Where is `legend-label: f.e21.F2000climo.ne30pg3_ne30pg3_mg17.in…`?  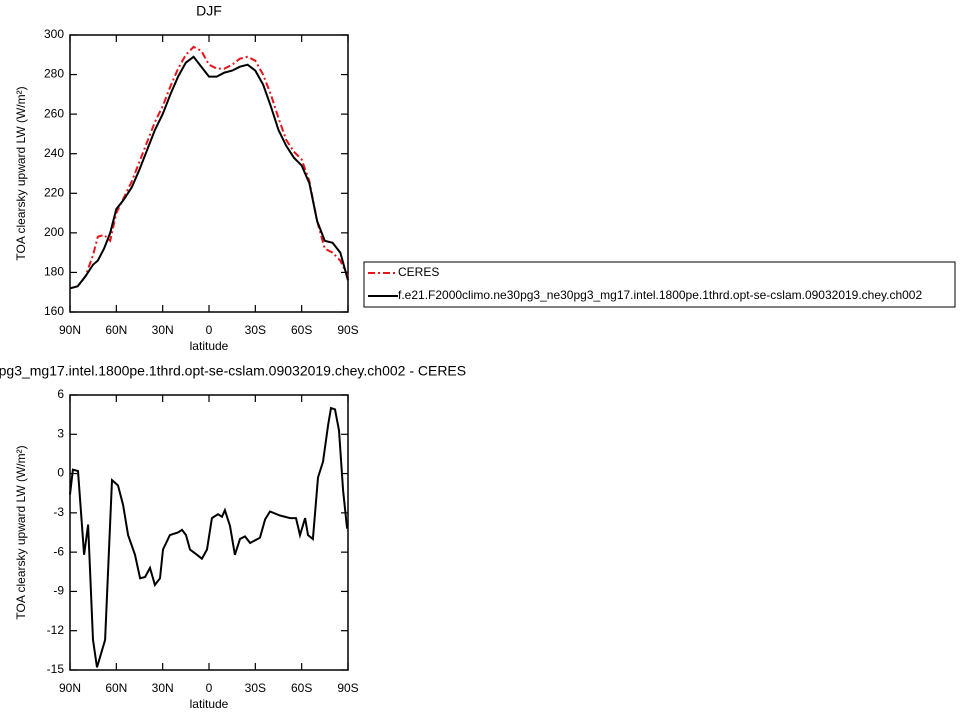
legend-label: f.e21.F2000climo.ne30pg3_ne30pg3_mg17.in… is located at coordinates (660, 295).